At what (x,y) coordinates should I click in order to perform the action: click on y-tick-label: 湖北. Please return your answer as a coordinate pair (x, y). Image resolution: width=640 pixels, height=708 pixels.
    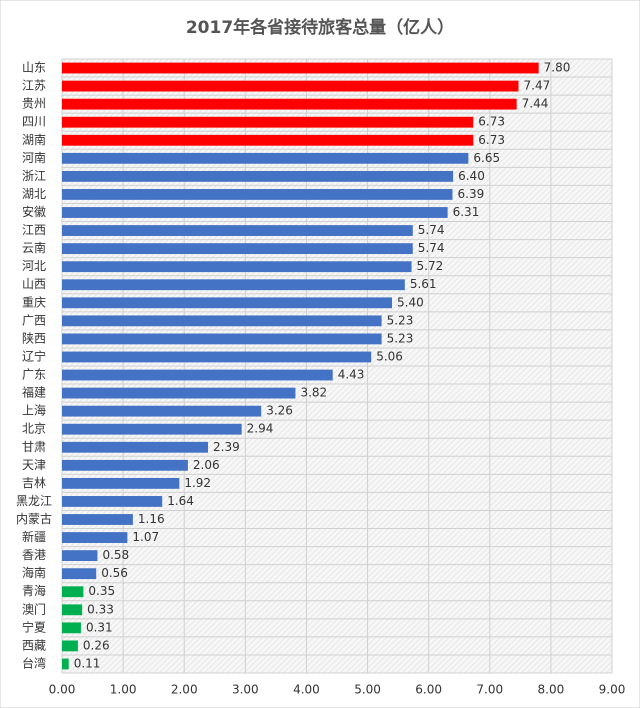
    Looking at the image, I should click on (34, 193).